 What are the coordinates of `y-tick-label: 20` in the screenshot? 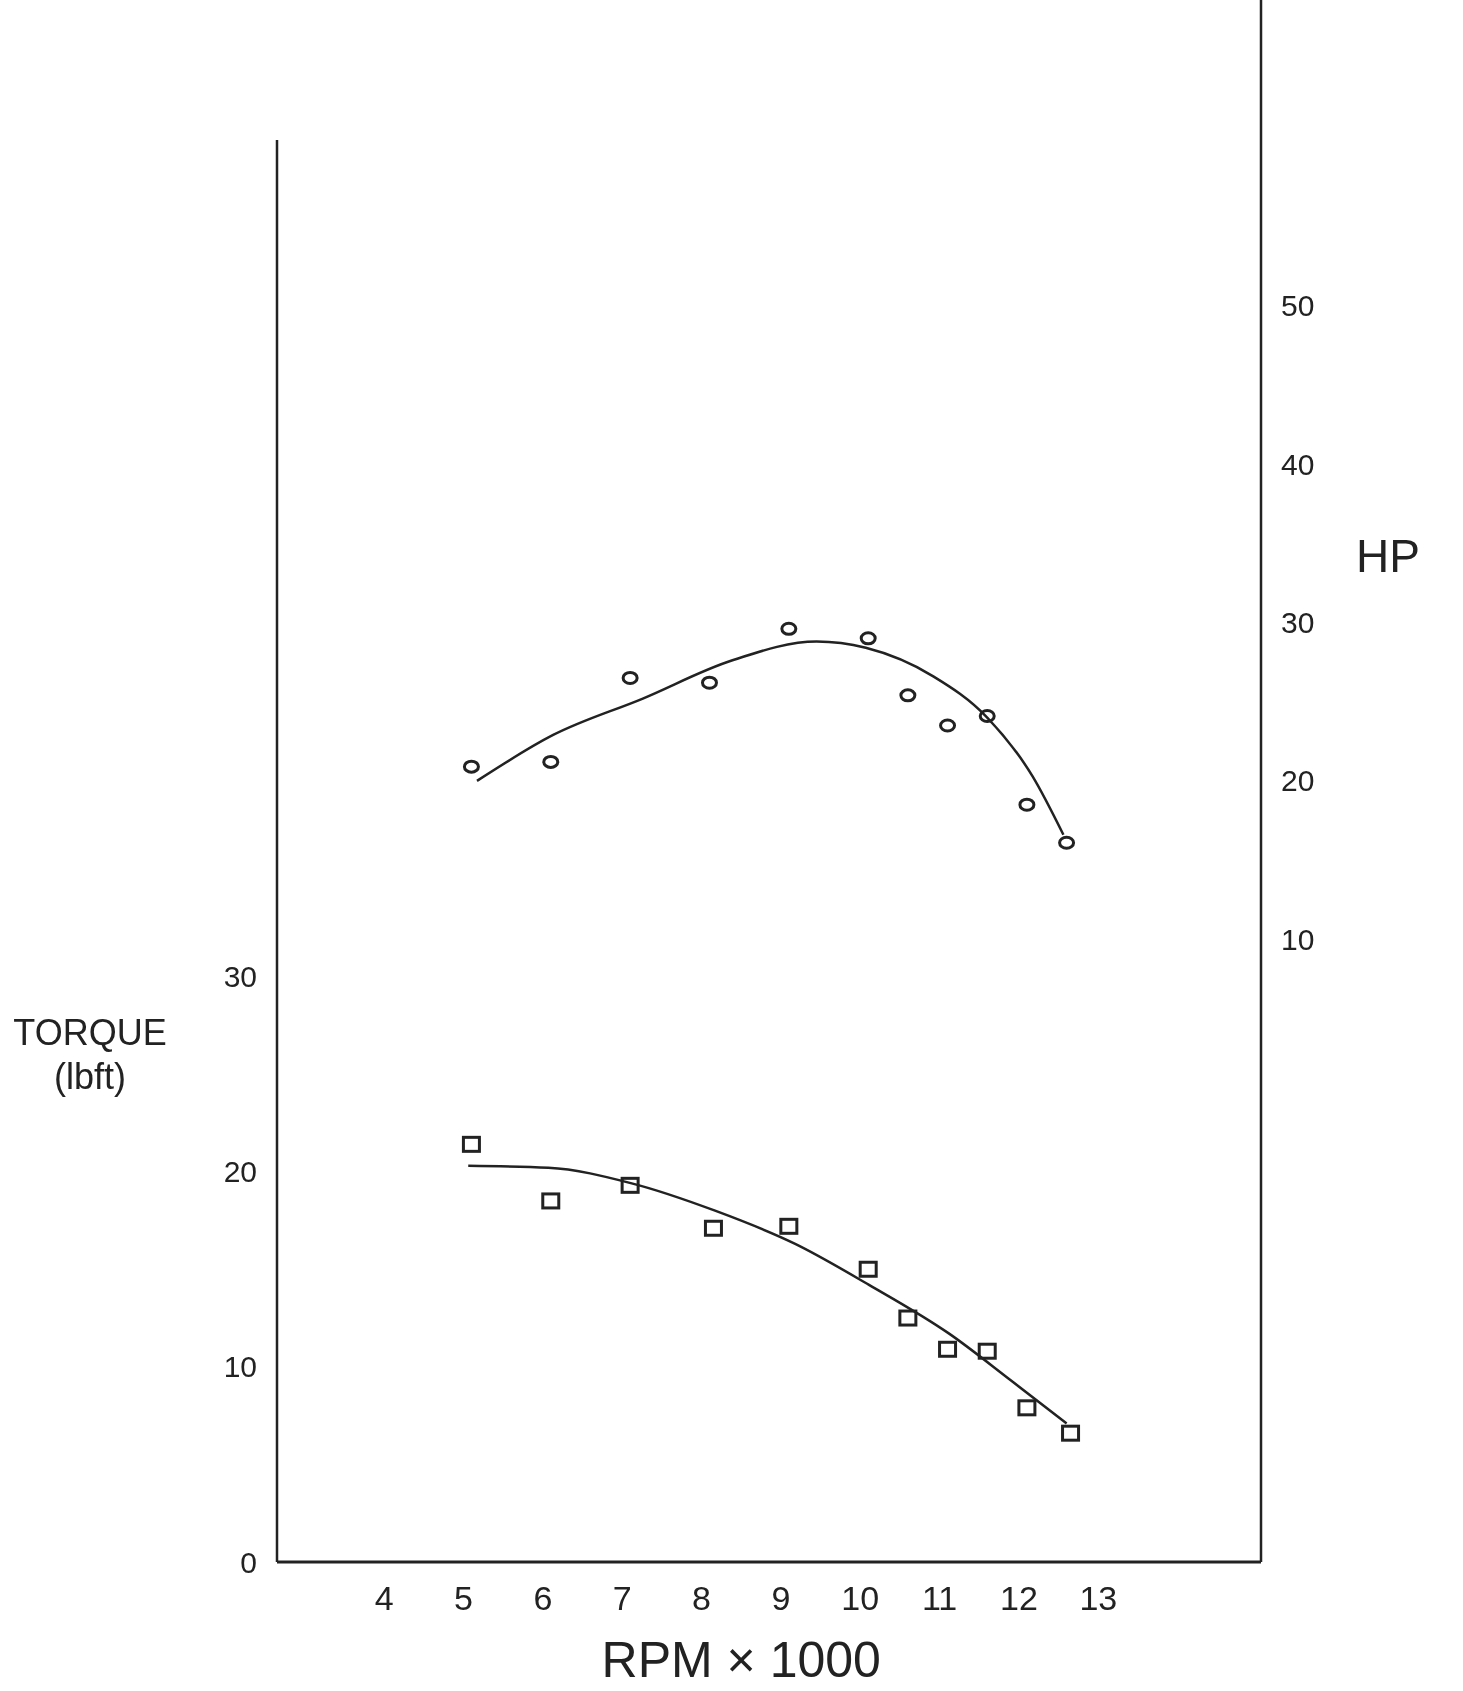 It's located at (240, 1172).